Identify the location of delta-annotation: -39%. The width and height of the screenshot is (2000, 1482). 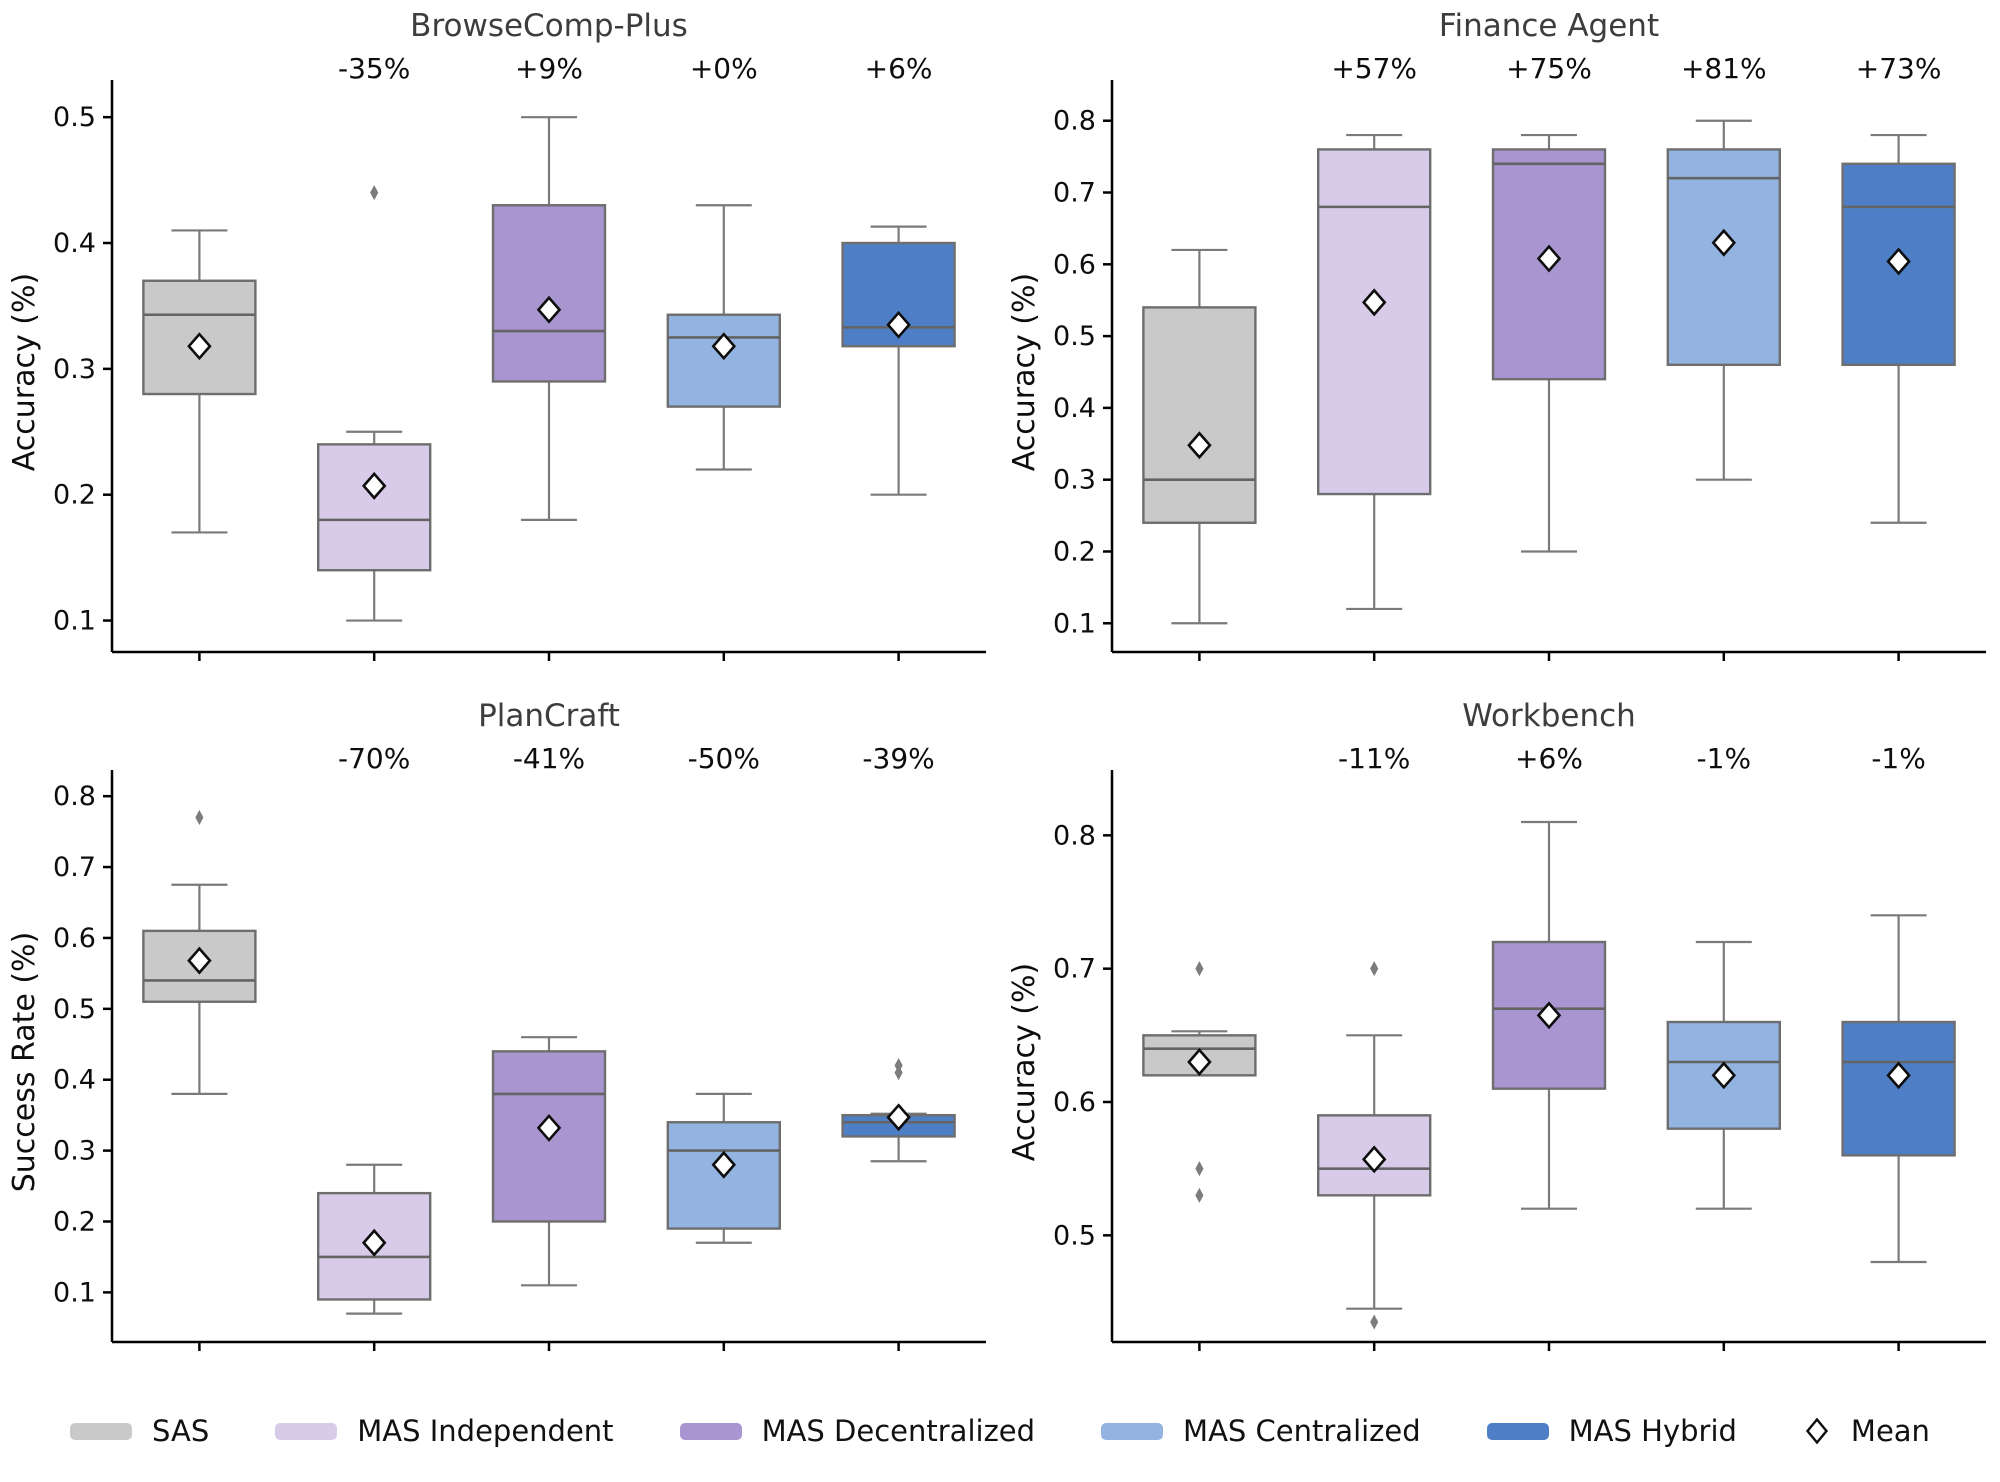
(898, 758).